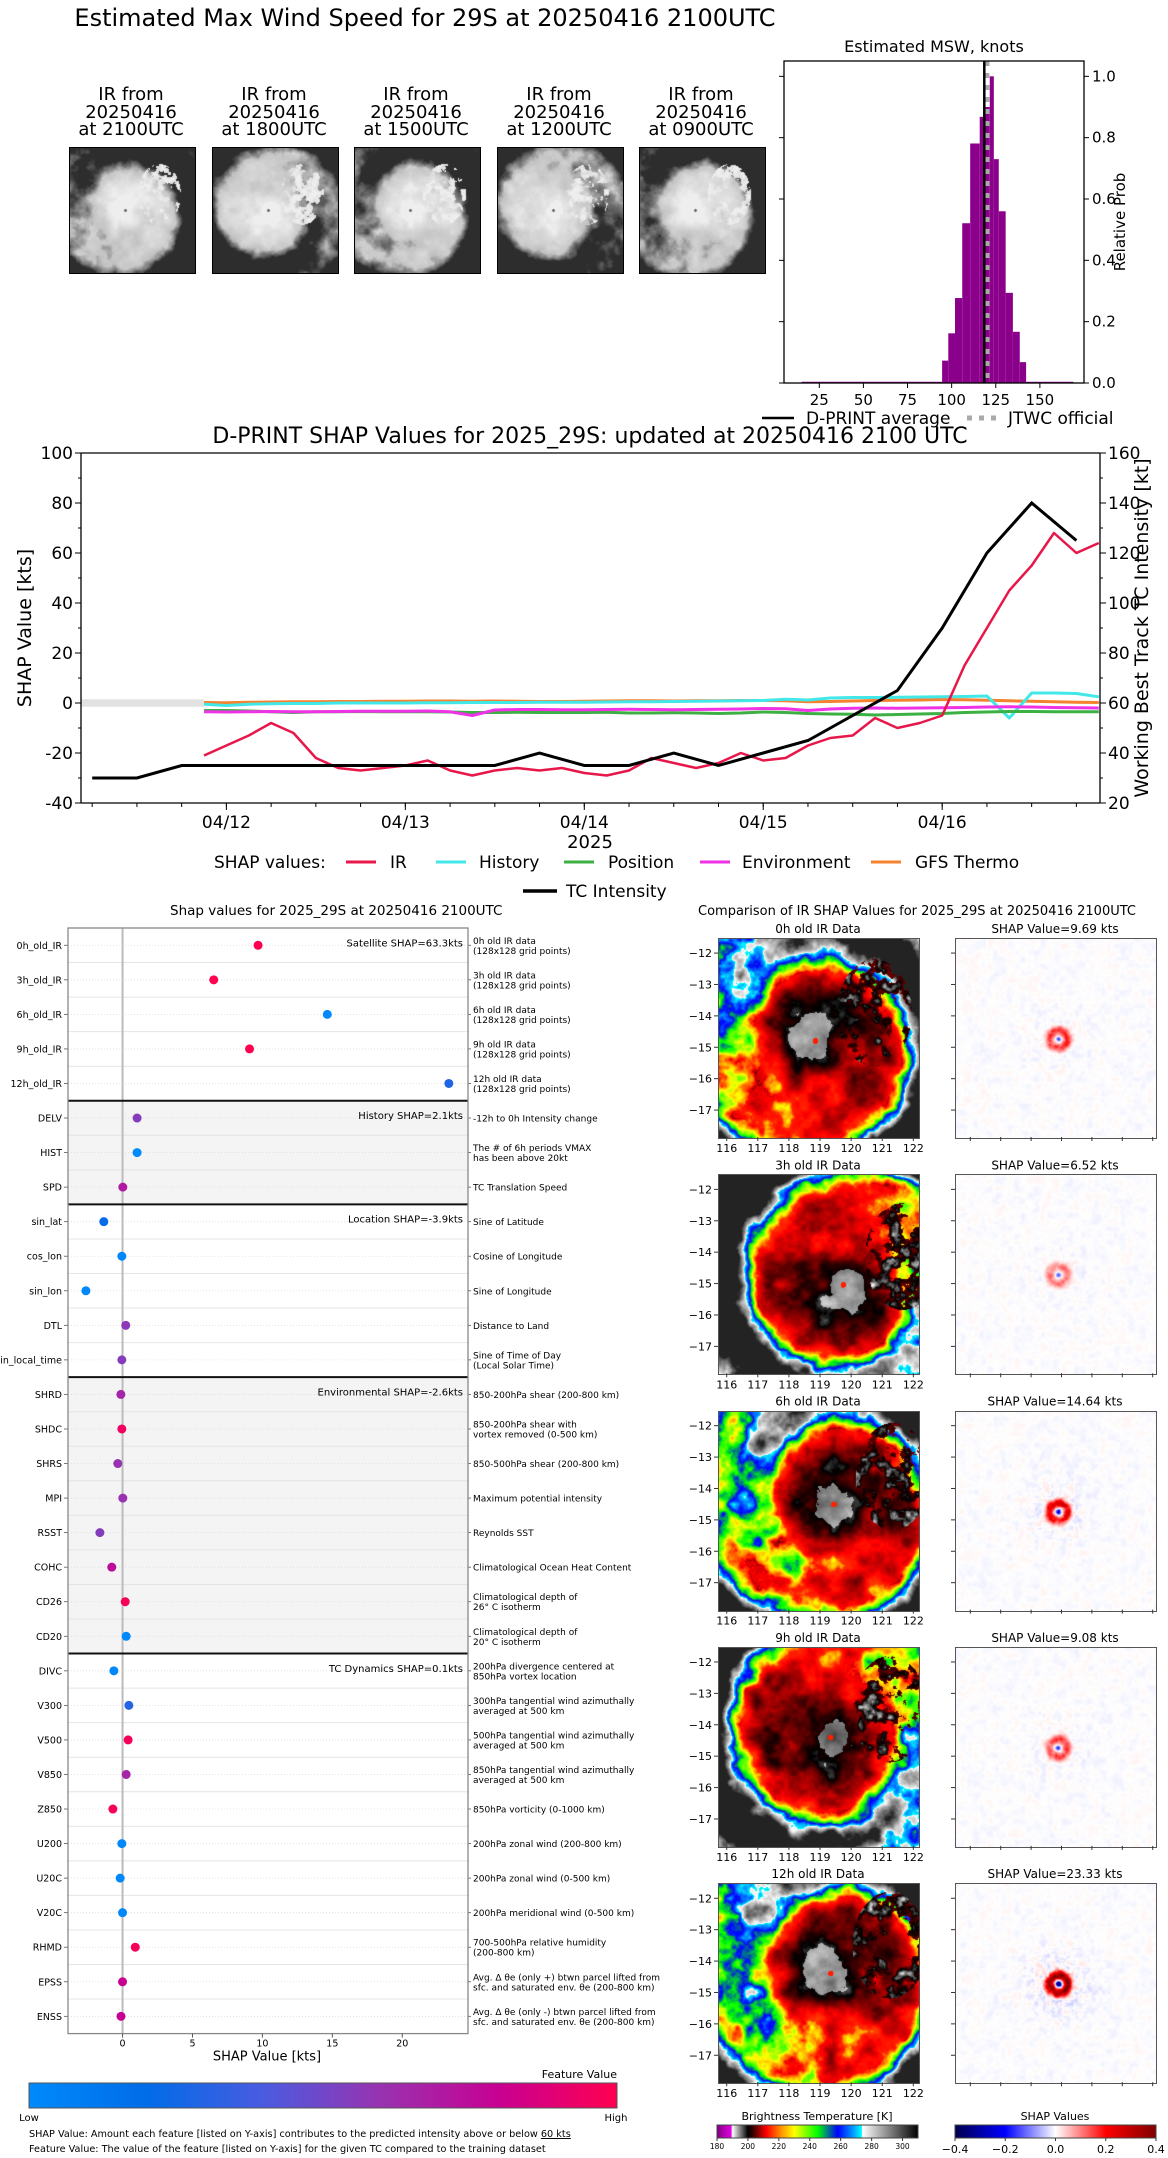  I want to click on feature-description: 300hPa tangential wind azimuthally, so click(554, 1702).